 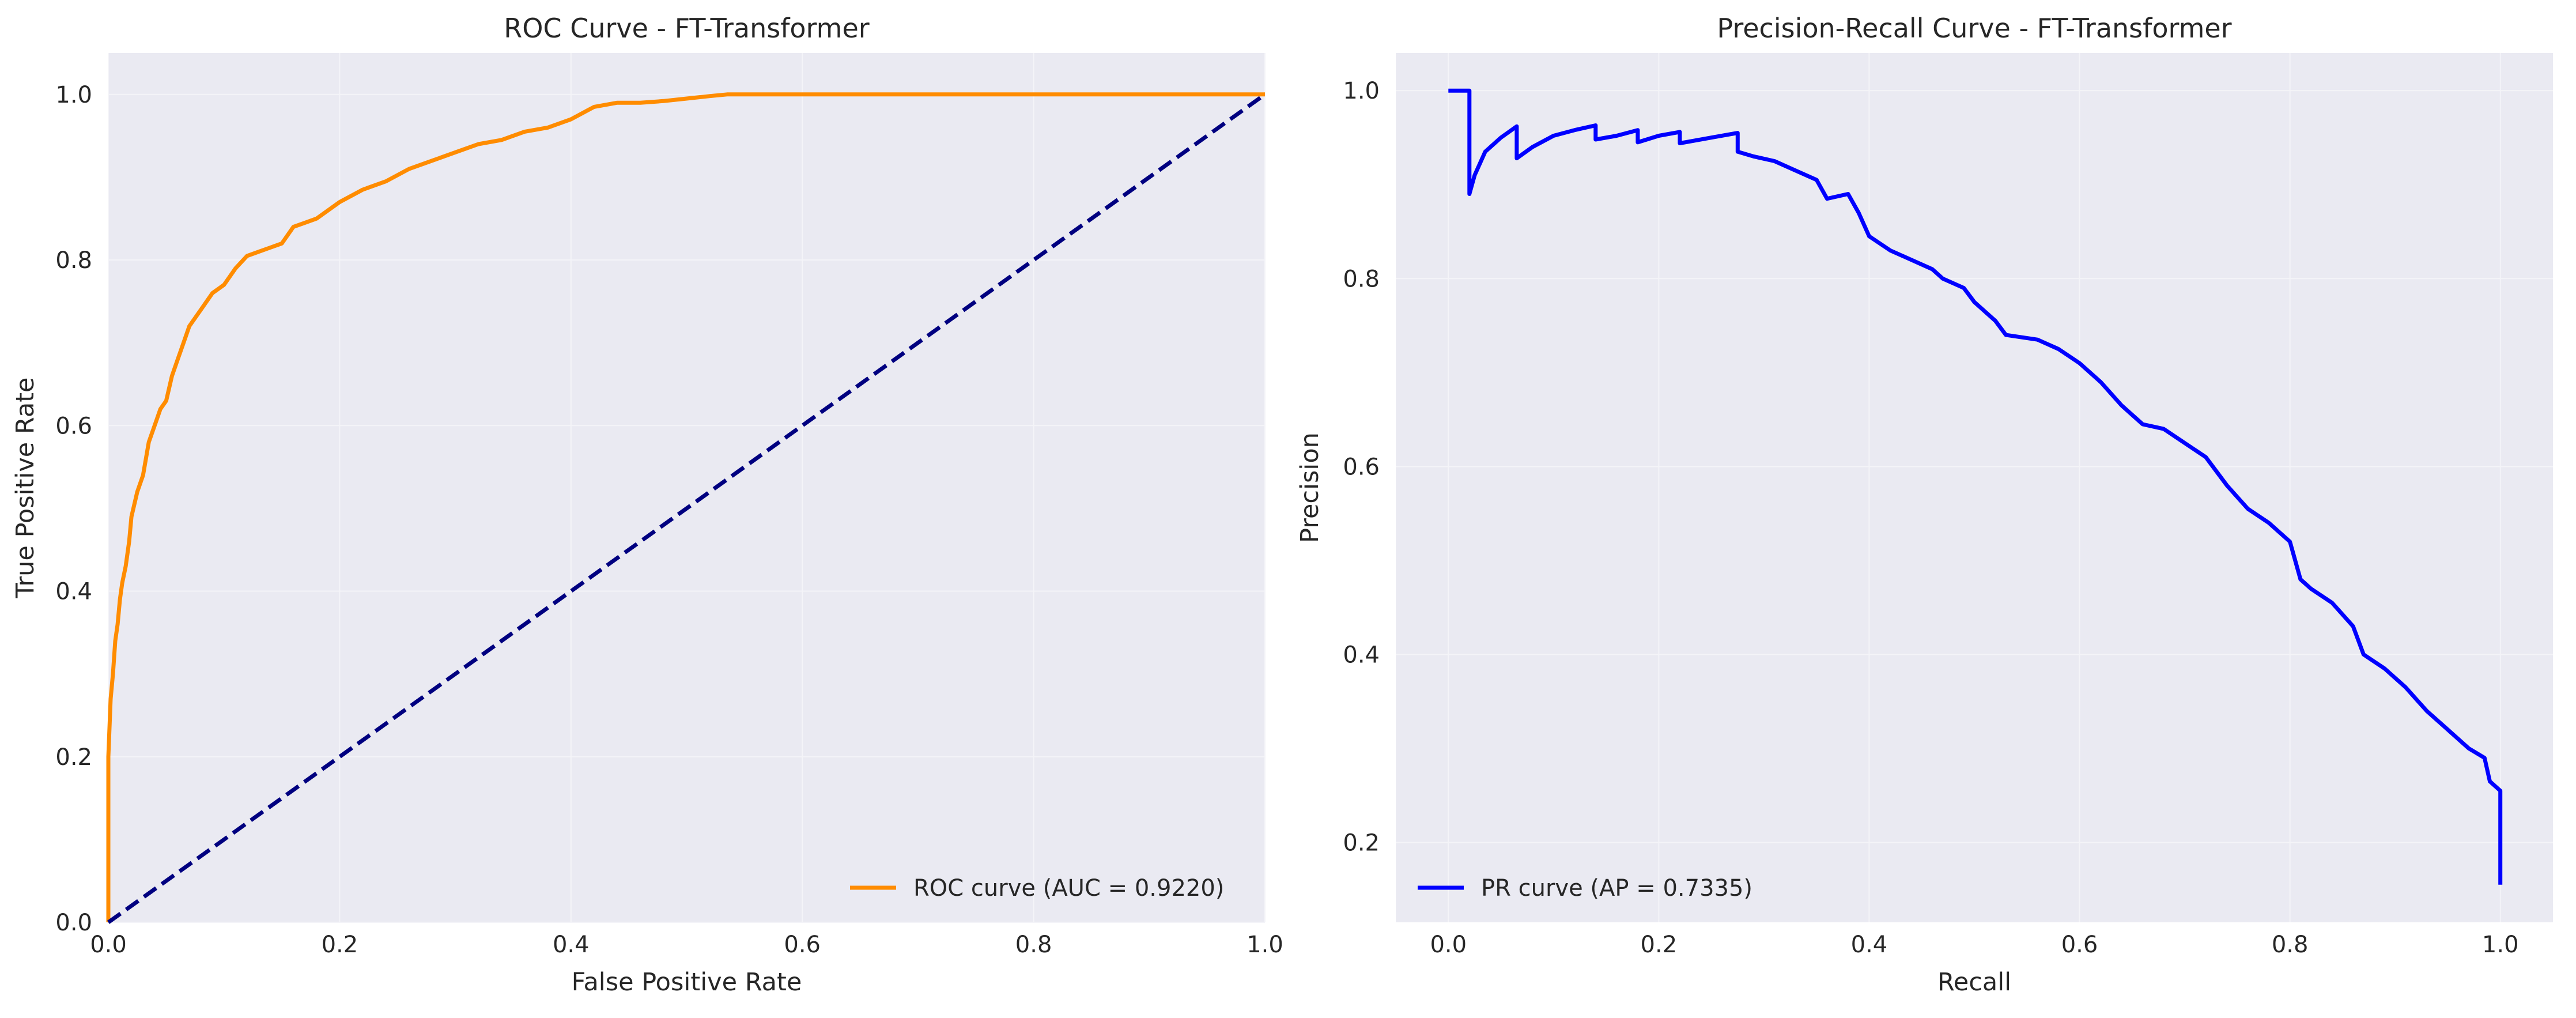 I want to click on roc-y-tick-label: 0.4, so click(x=73, y=592).